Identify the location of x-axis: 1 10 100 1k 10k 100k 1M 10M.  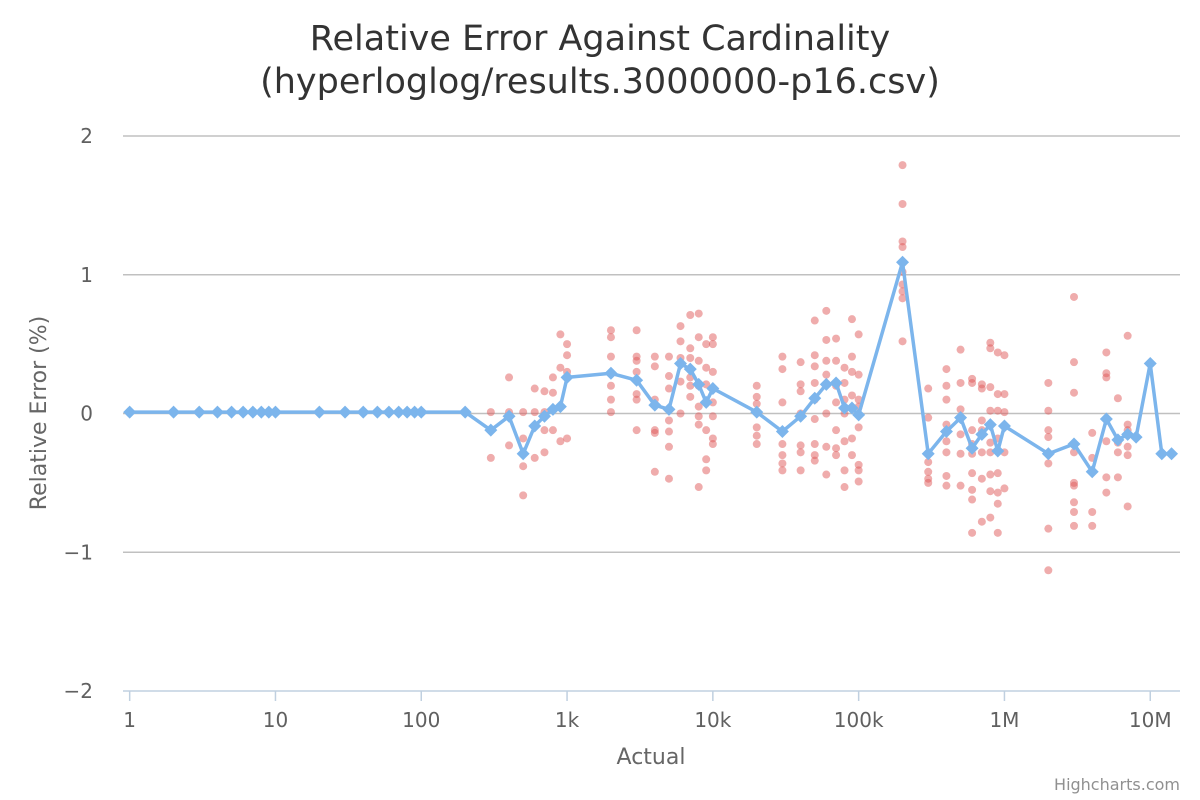
(651, 711).